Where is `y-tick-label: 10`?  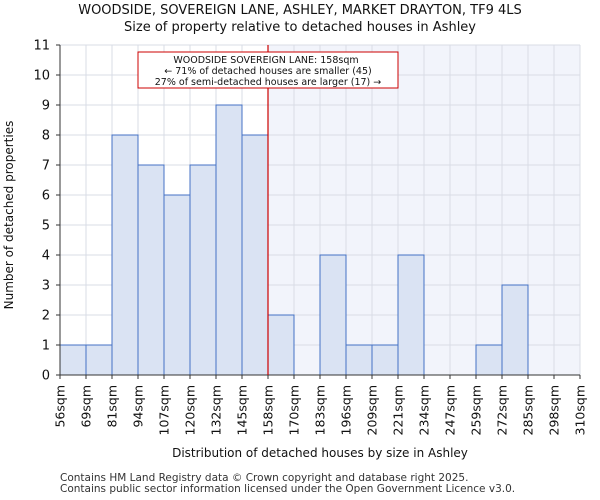 y-tick-label: 10 is located at coordinates (41, 76).